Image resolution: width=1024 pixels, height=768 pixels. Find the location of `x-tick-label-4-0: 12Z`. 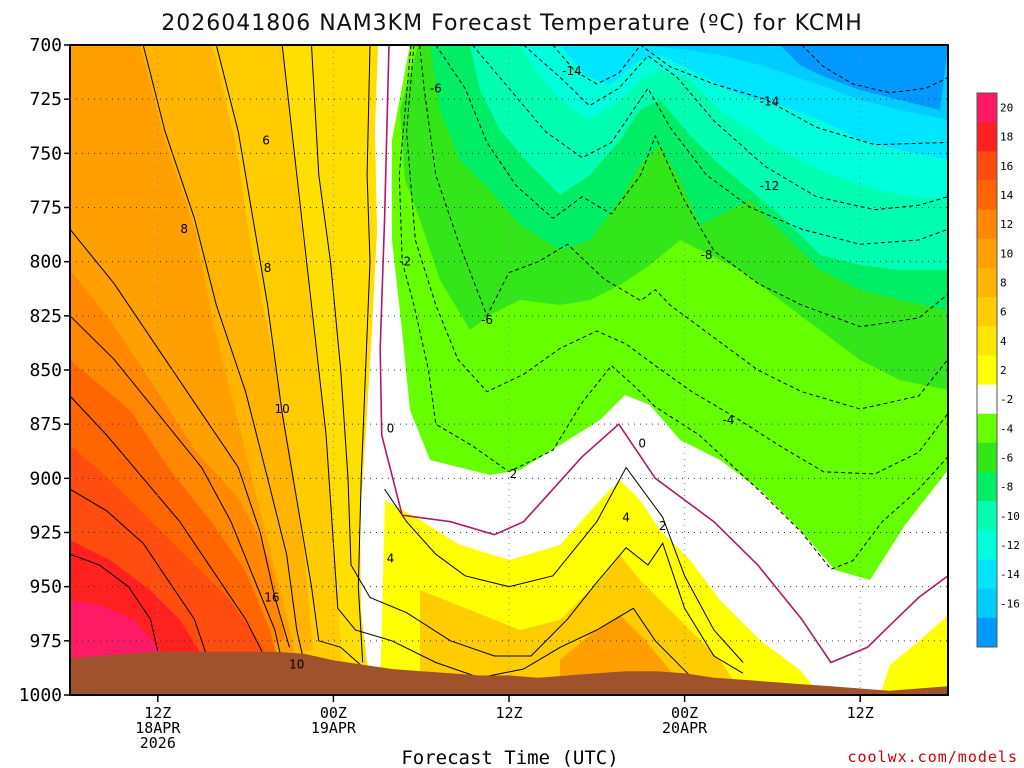

x-tick-label-4-0: 12Z is located at coordinates (860, 713).